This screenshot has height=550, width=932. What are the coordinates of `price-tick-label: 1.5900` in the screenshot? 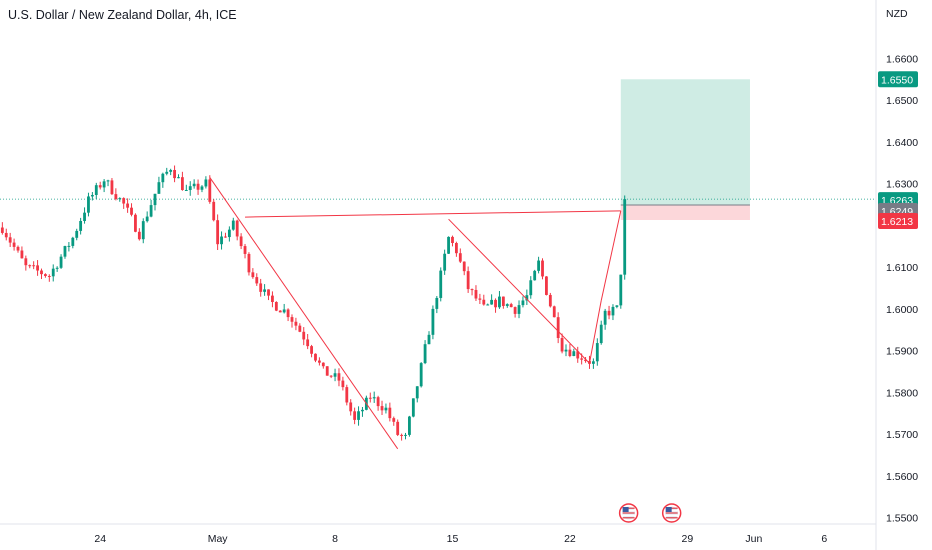 It's located at (902, 352).